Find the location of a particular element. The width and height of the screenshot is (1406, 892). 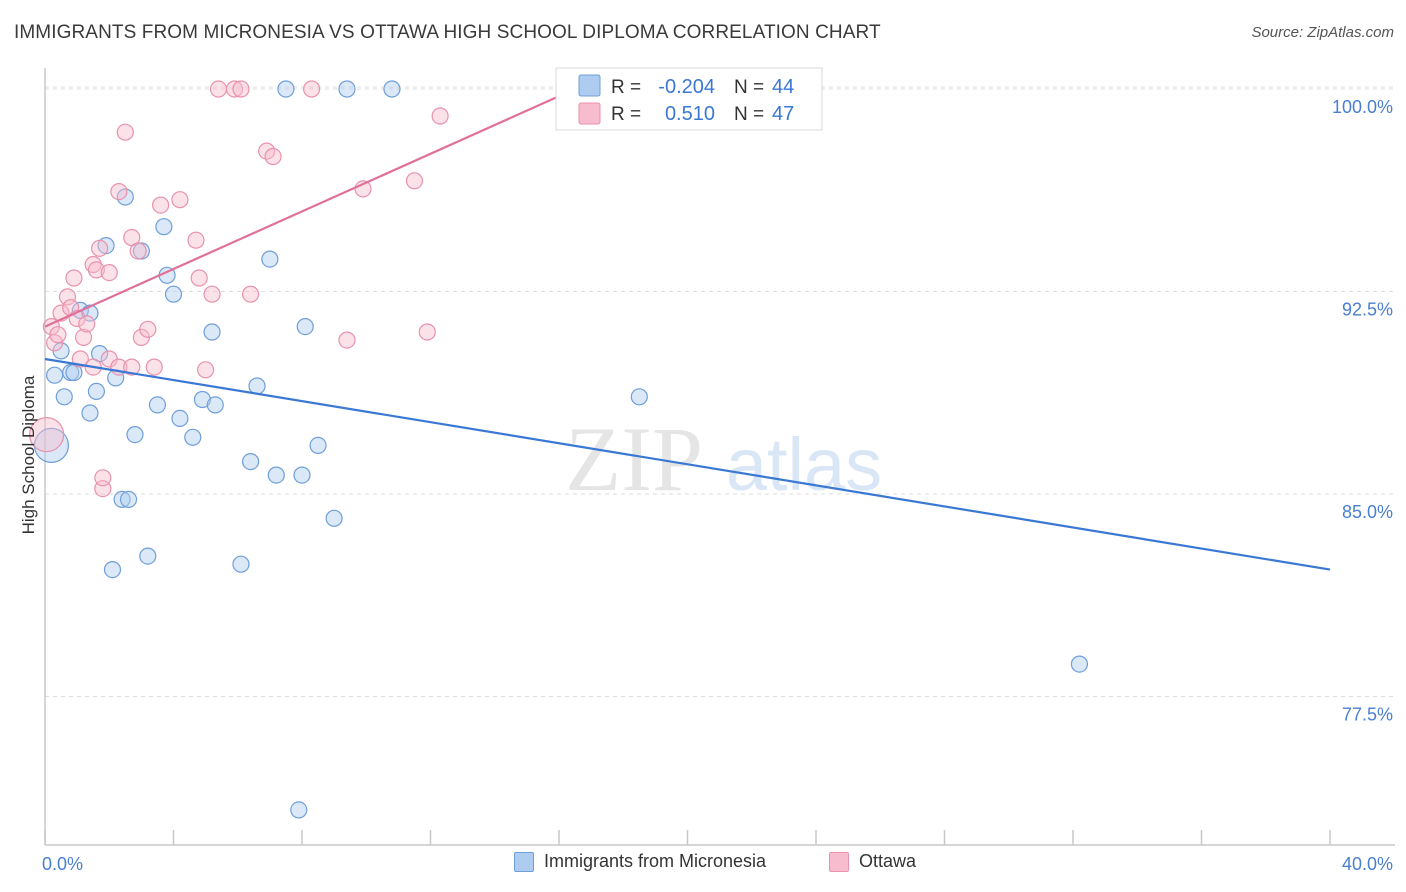

legend-n-label-1: N = is located at coordinates (749, 87).